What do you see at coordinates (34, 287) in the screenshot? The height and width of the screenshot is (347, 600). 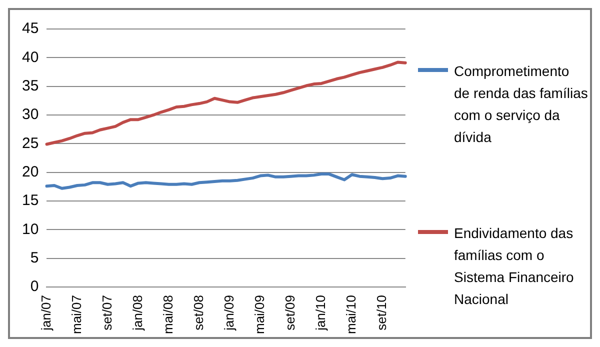 I see `y-tick-label: 0` at bounding box center [34, 287].